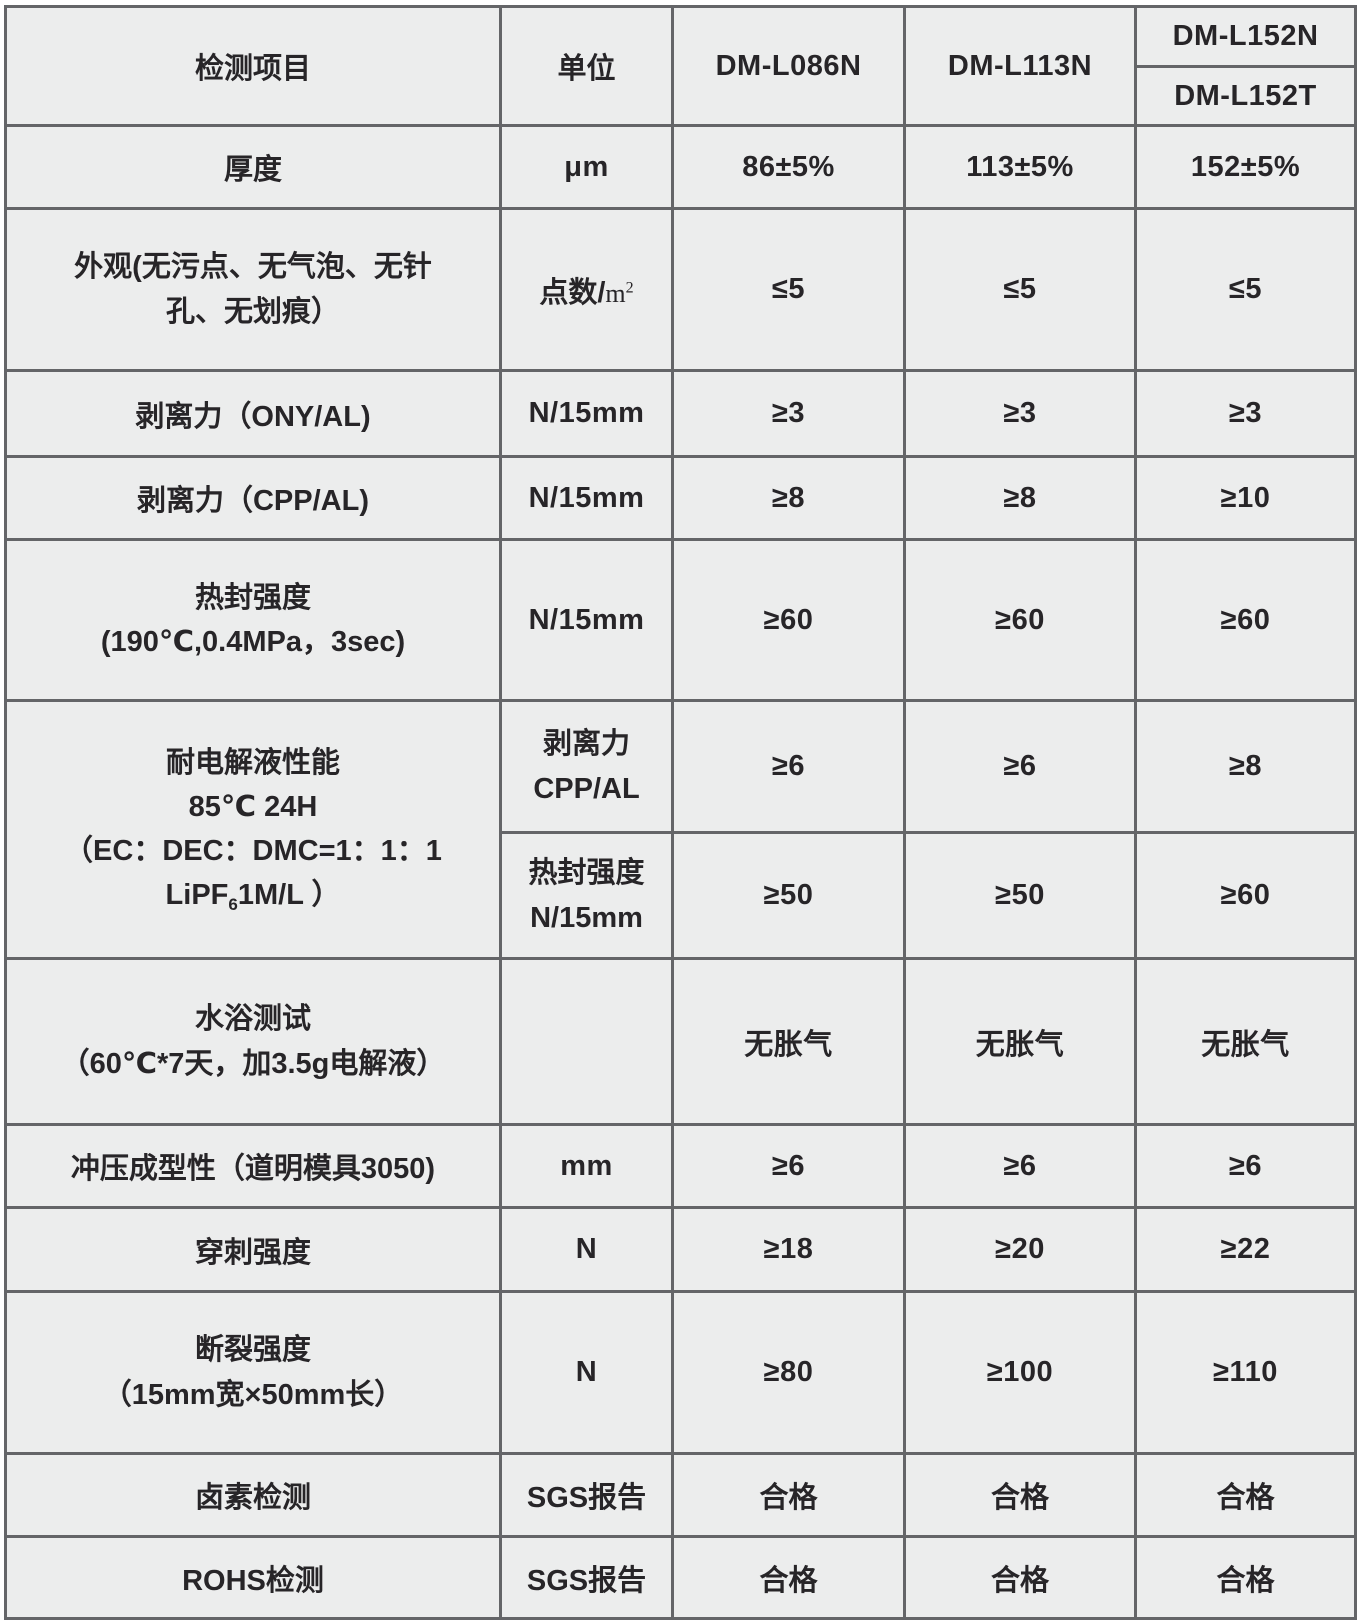 This screenshot has width=1361, height=1620. What do you see at coordinates (788, 620) in the screenshot?
I see `heat-seal-value-1: ≥60` at bounding box center [788, 620].